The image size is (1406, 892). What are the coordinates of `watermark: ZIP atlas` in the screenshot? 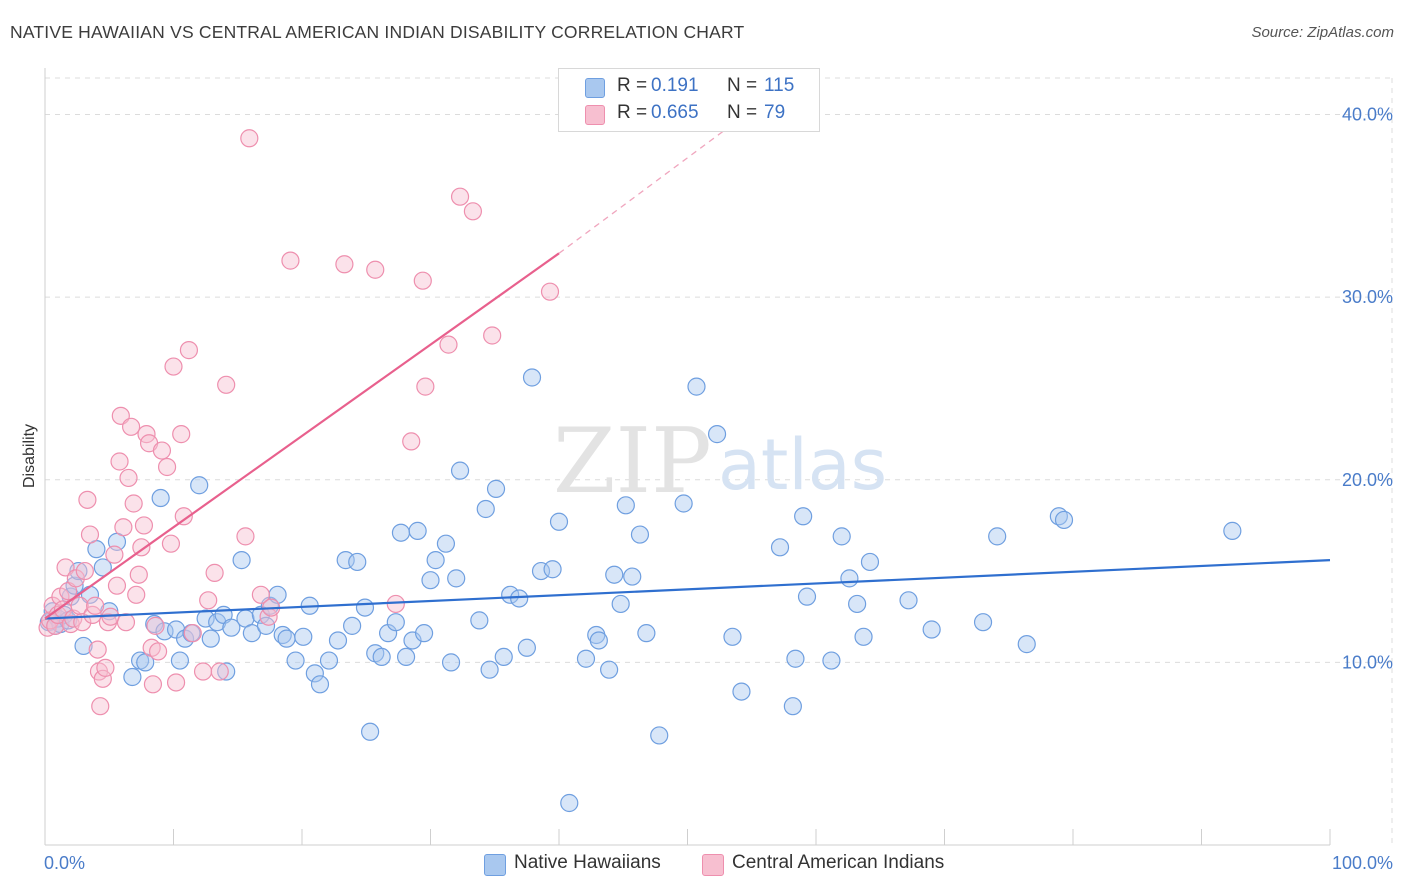 It's located at (720, 461).